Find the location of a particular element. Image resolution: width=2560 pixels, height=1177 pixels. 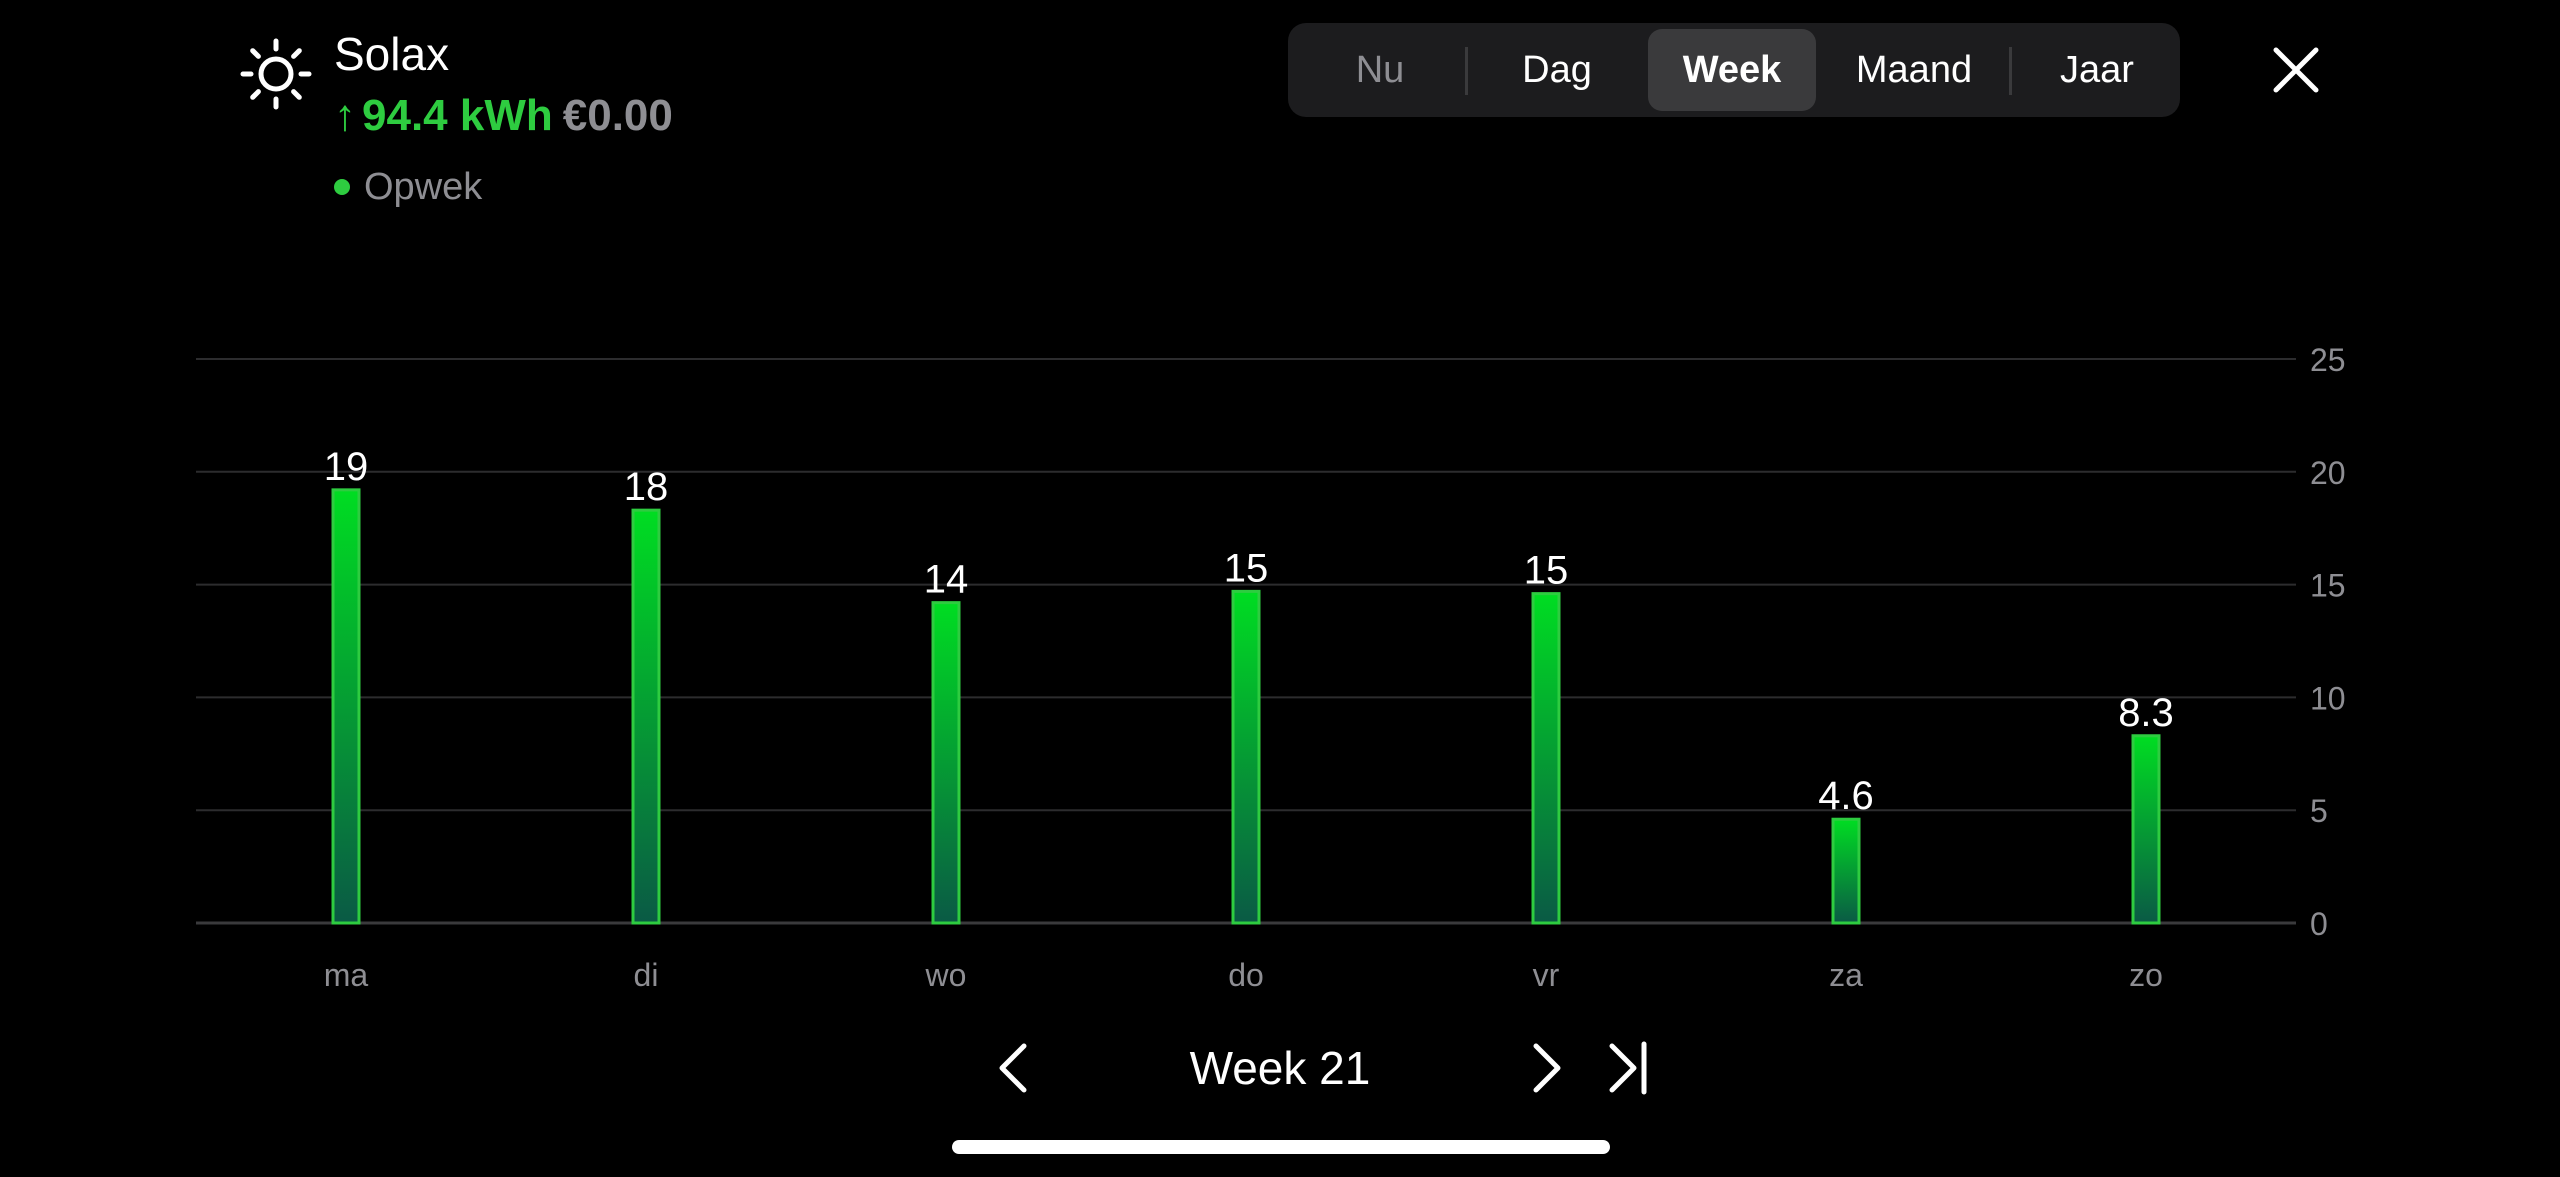

tab-maand: Maand is located at coordinates (1914, 70).